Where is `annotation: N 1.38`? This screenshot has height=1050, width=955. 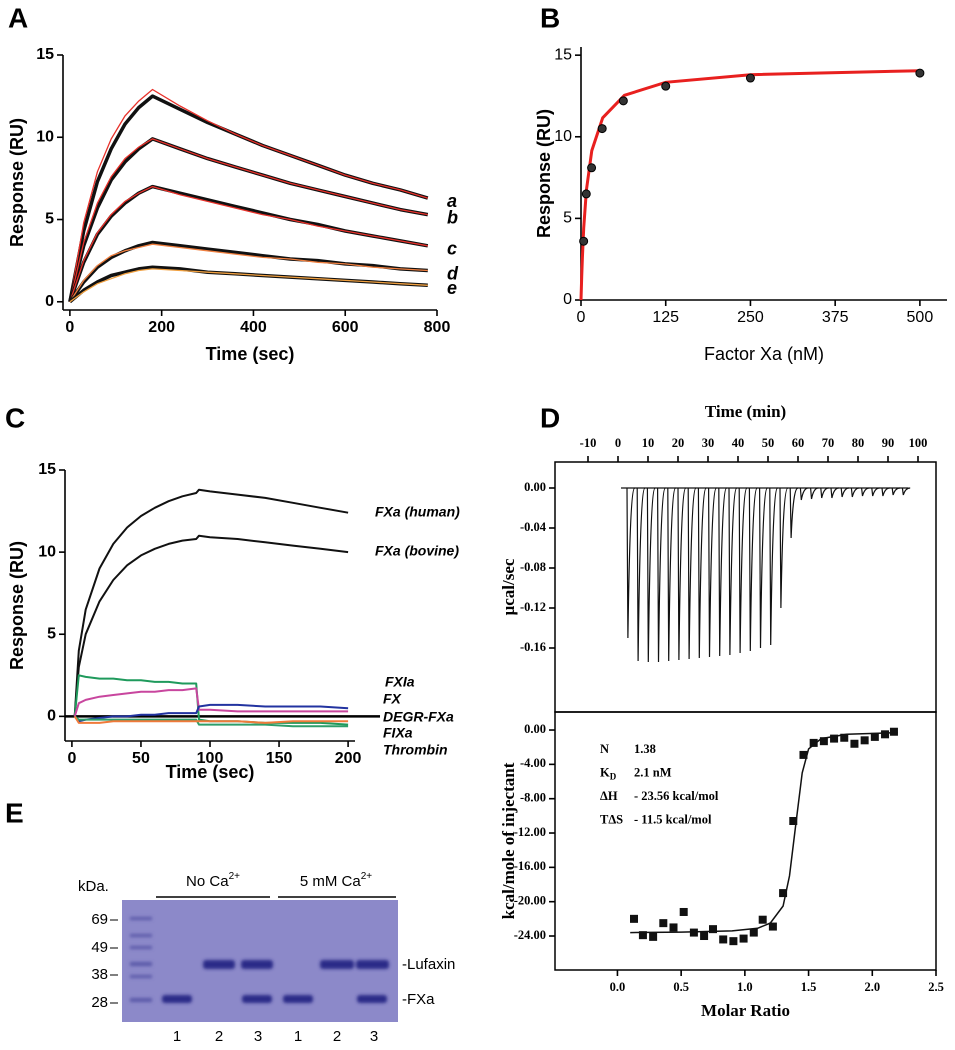
annotation: N 1.38 is located at coordinates (628, 749).